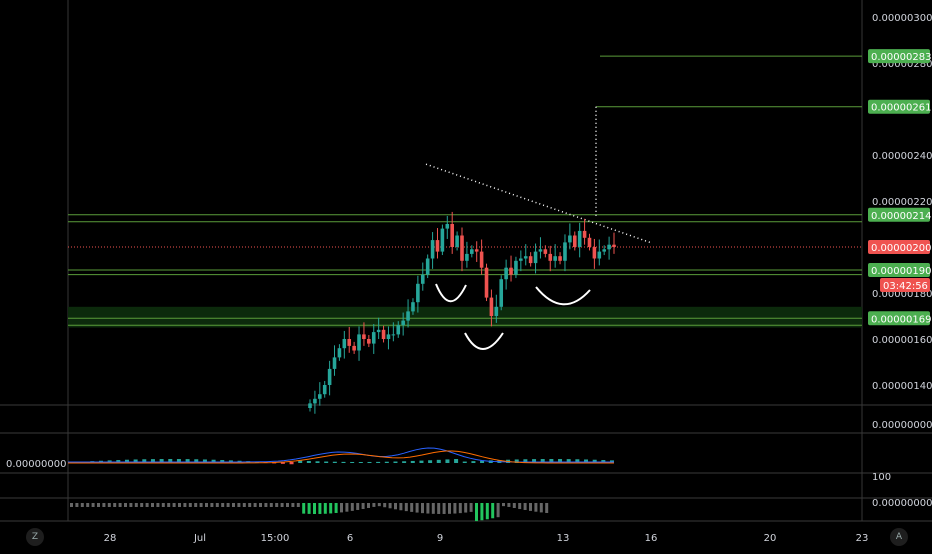  I want to click on pane3-label: 100, so click(881, 477).